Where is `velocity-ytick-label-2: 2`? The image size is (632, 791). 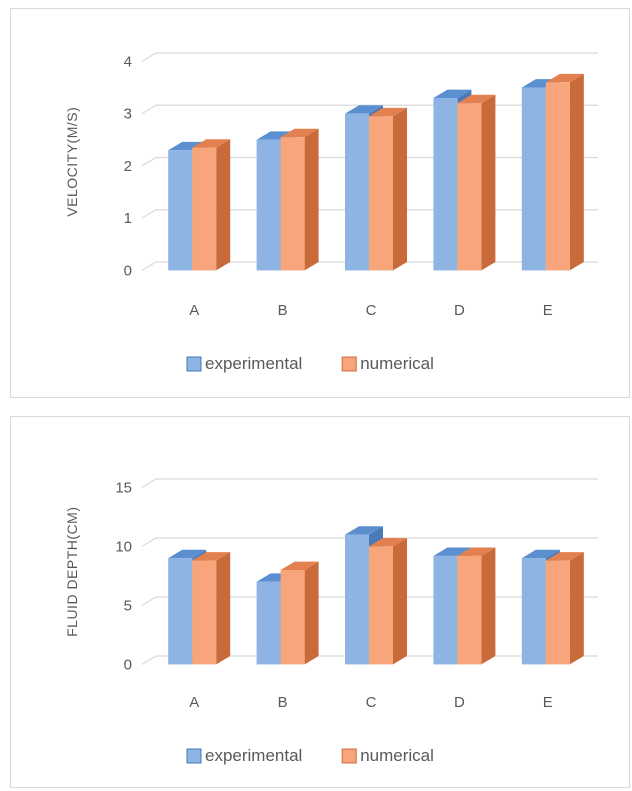 velocity-ytick-label-2: 2 is located at coordinates (128, 166).